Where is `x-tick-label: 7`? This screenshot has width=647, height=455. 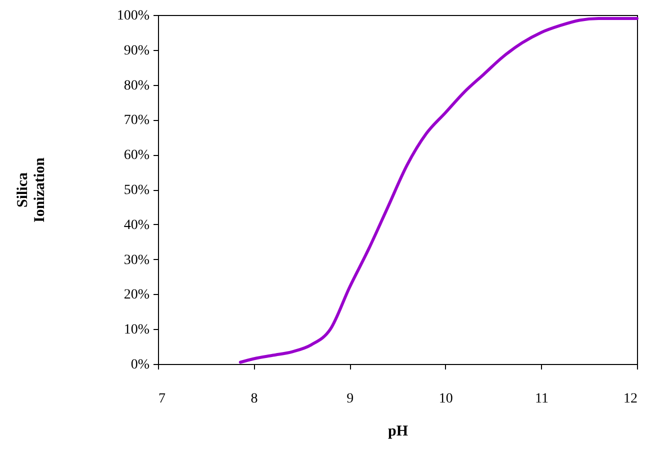
x-tick-label: 7 is located at coordinates (162, 399).